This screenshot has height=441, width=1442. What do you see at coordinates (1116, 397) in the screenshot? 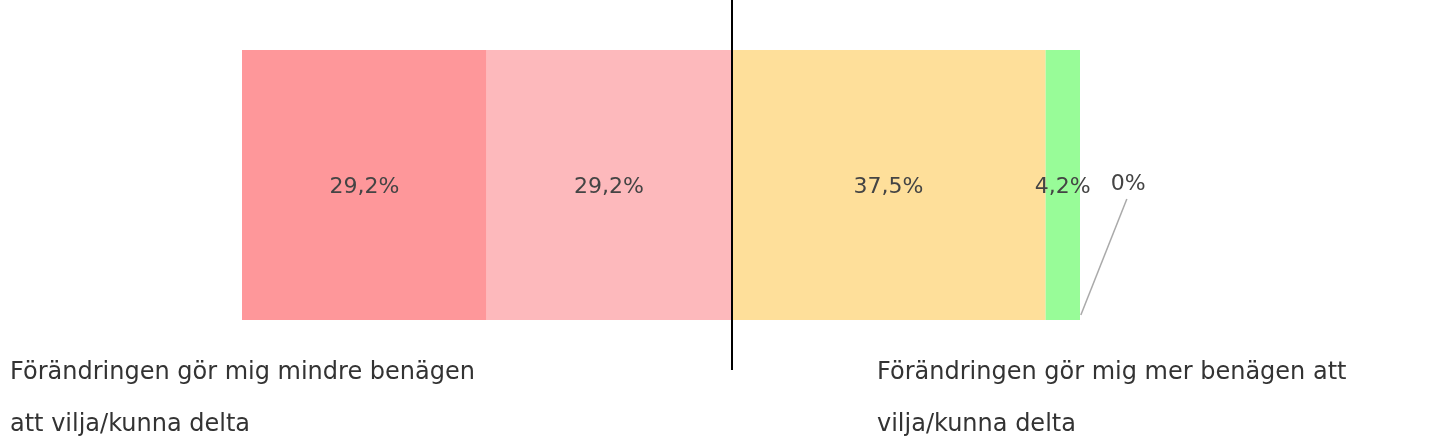
I see `text: Förändringen gör mig mer benägen att vilja/kunna delta` at bounding box center [1116, 397].